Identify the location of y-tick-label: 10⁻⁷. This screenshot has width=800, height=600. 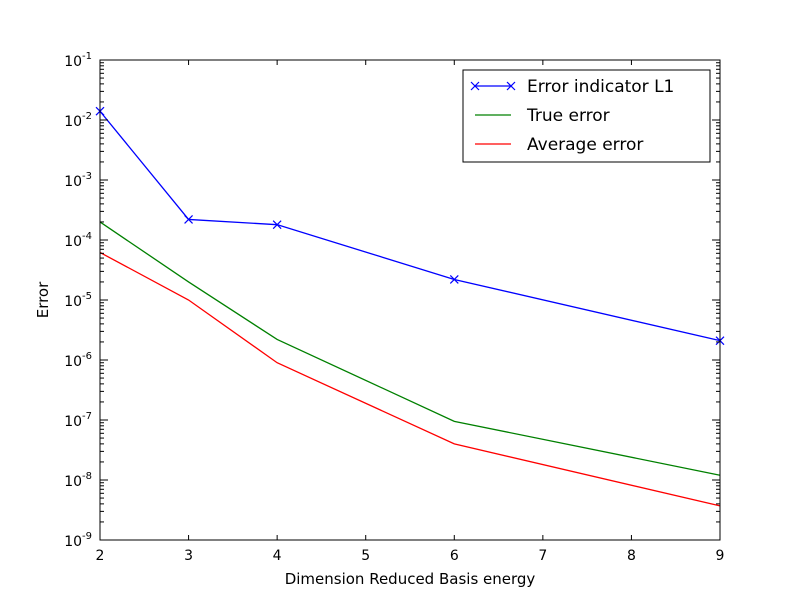
(78, 420).